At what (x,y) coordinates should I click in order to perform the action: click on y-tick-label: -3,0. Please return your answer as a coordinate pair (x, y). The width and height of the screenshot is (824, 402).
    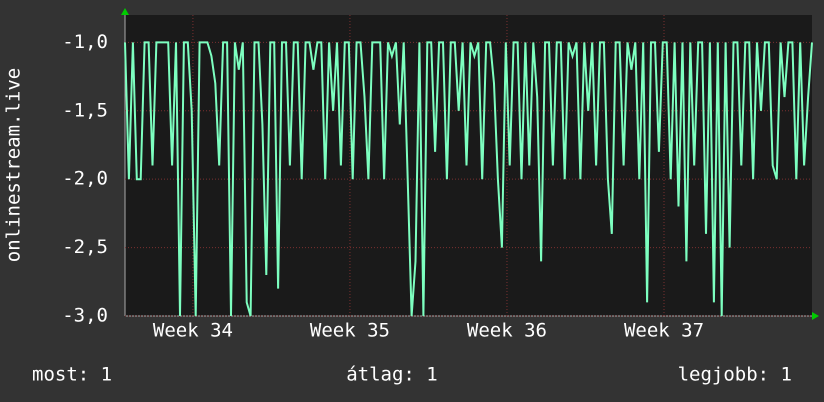
    Looking at the image, I should click on (85, 316).